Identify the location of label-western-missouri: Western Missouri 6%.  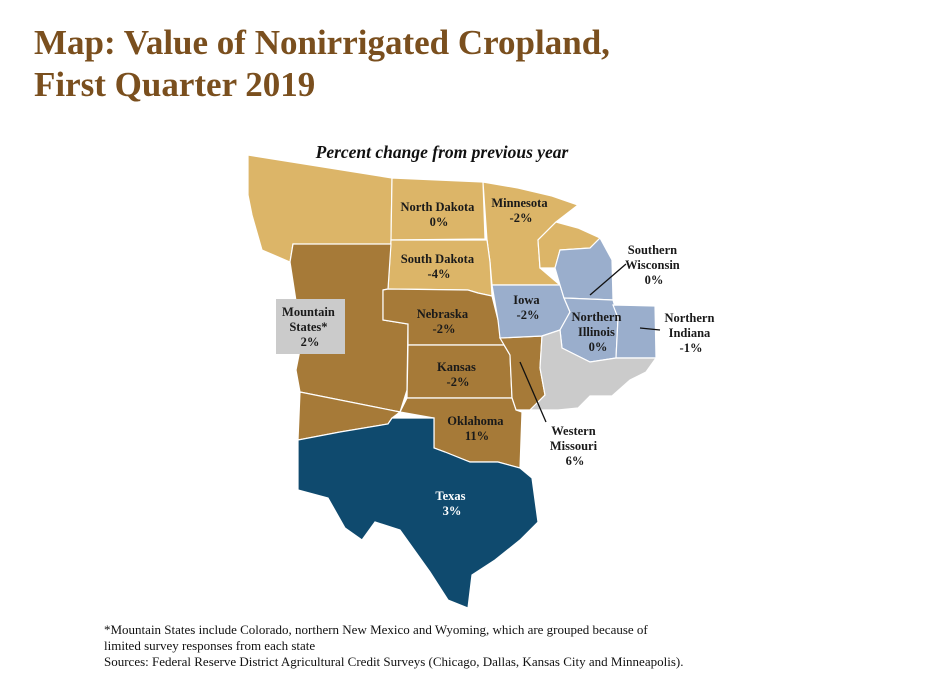
(575, 446).